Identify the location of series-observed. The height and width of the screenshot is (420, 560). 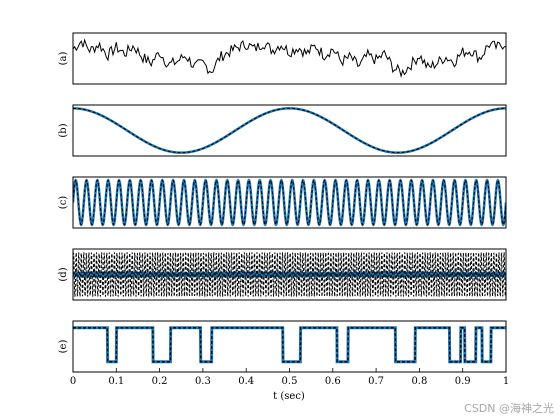
(289, 58).